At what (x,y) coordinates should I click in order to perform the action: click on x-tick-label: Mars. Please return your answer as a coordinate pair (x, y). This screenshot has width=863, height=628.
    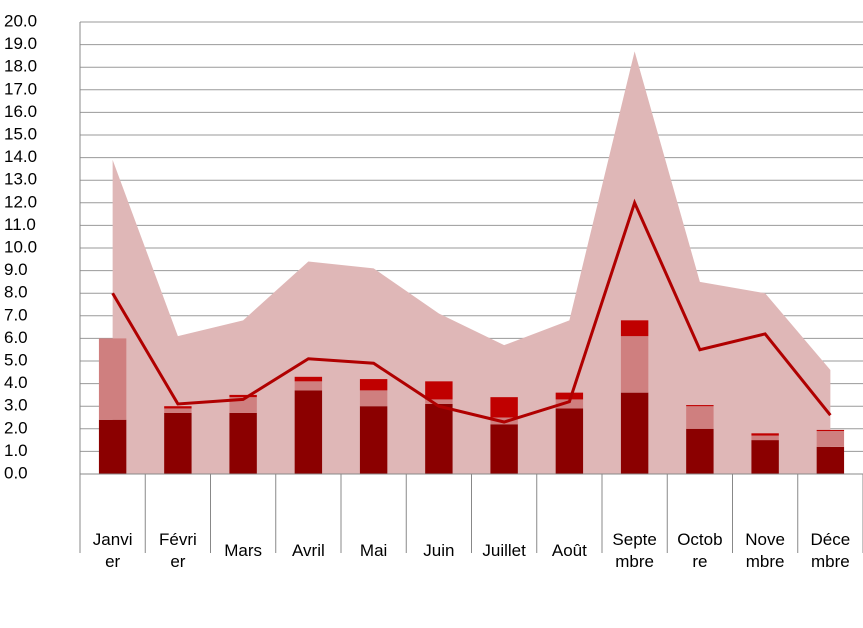
    Looking at the image, I should click on (243, 550).